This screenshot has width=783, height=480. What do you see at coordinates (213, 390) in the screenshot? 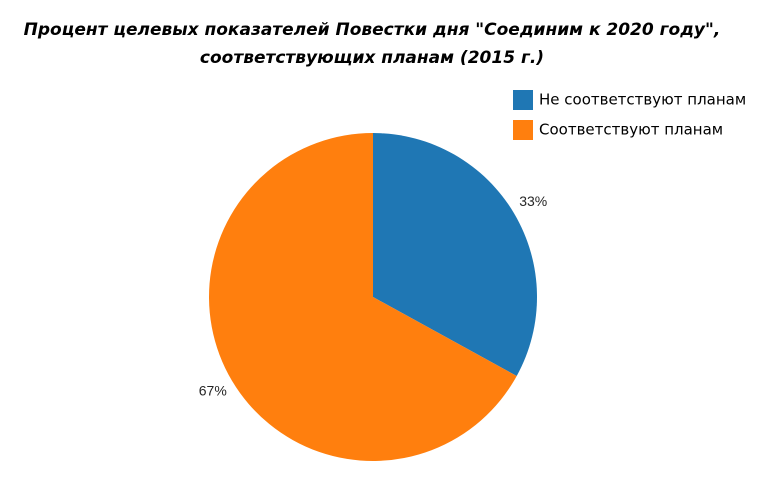
I see `data-label: 67%` at bounding box center [213, 390].